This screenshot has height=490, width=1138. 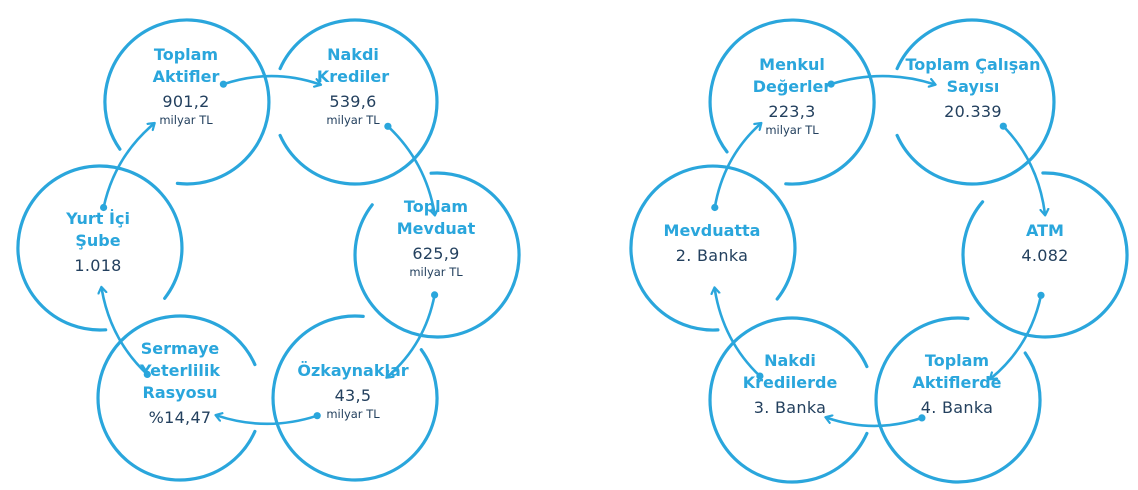 What do you see at coordinates (180, 370) in the screenshot?
I see `node-label-line: Yeterlilik` at bounding box center [180, 370].